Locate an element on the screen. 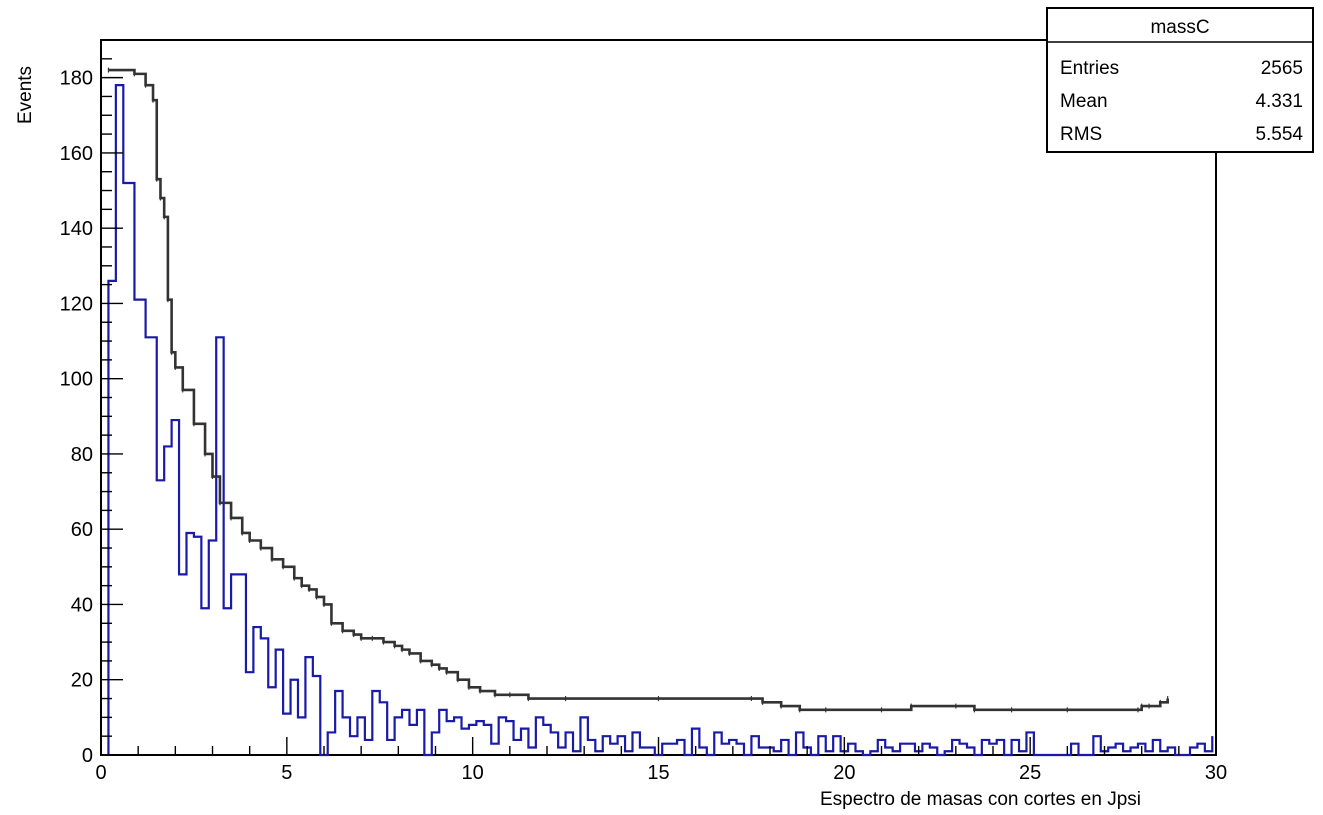  y-tick-label: 60 is located at coordinates (82, 530).